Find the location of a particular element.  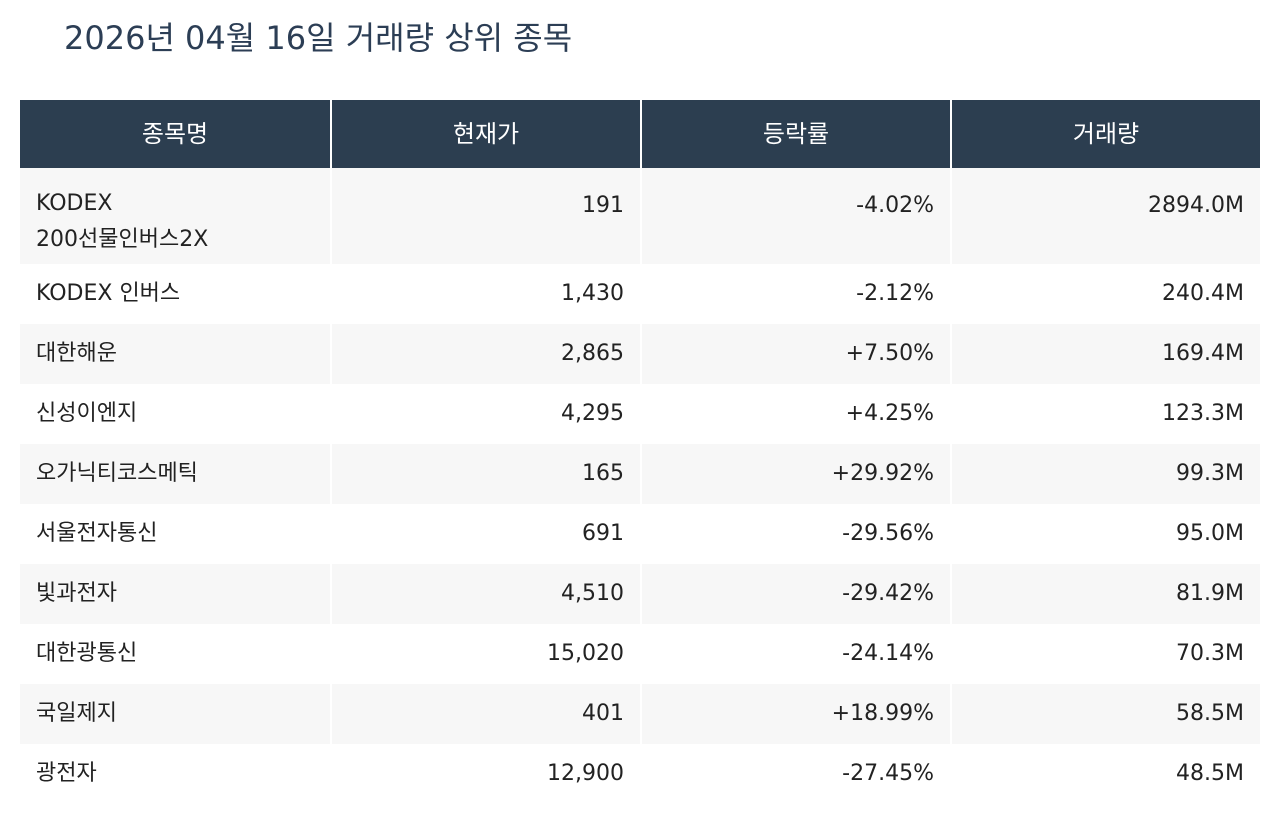

stock-volume: 99.3M is located at coordinates (1105, 474).